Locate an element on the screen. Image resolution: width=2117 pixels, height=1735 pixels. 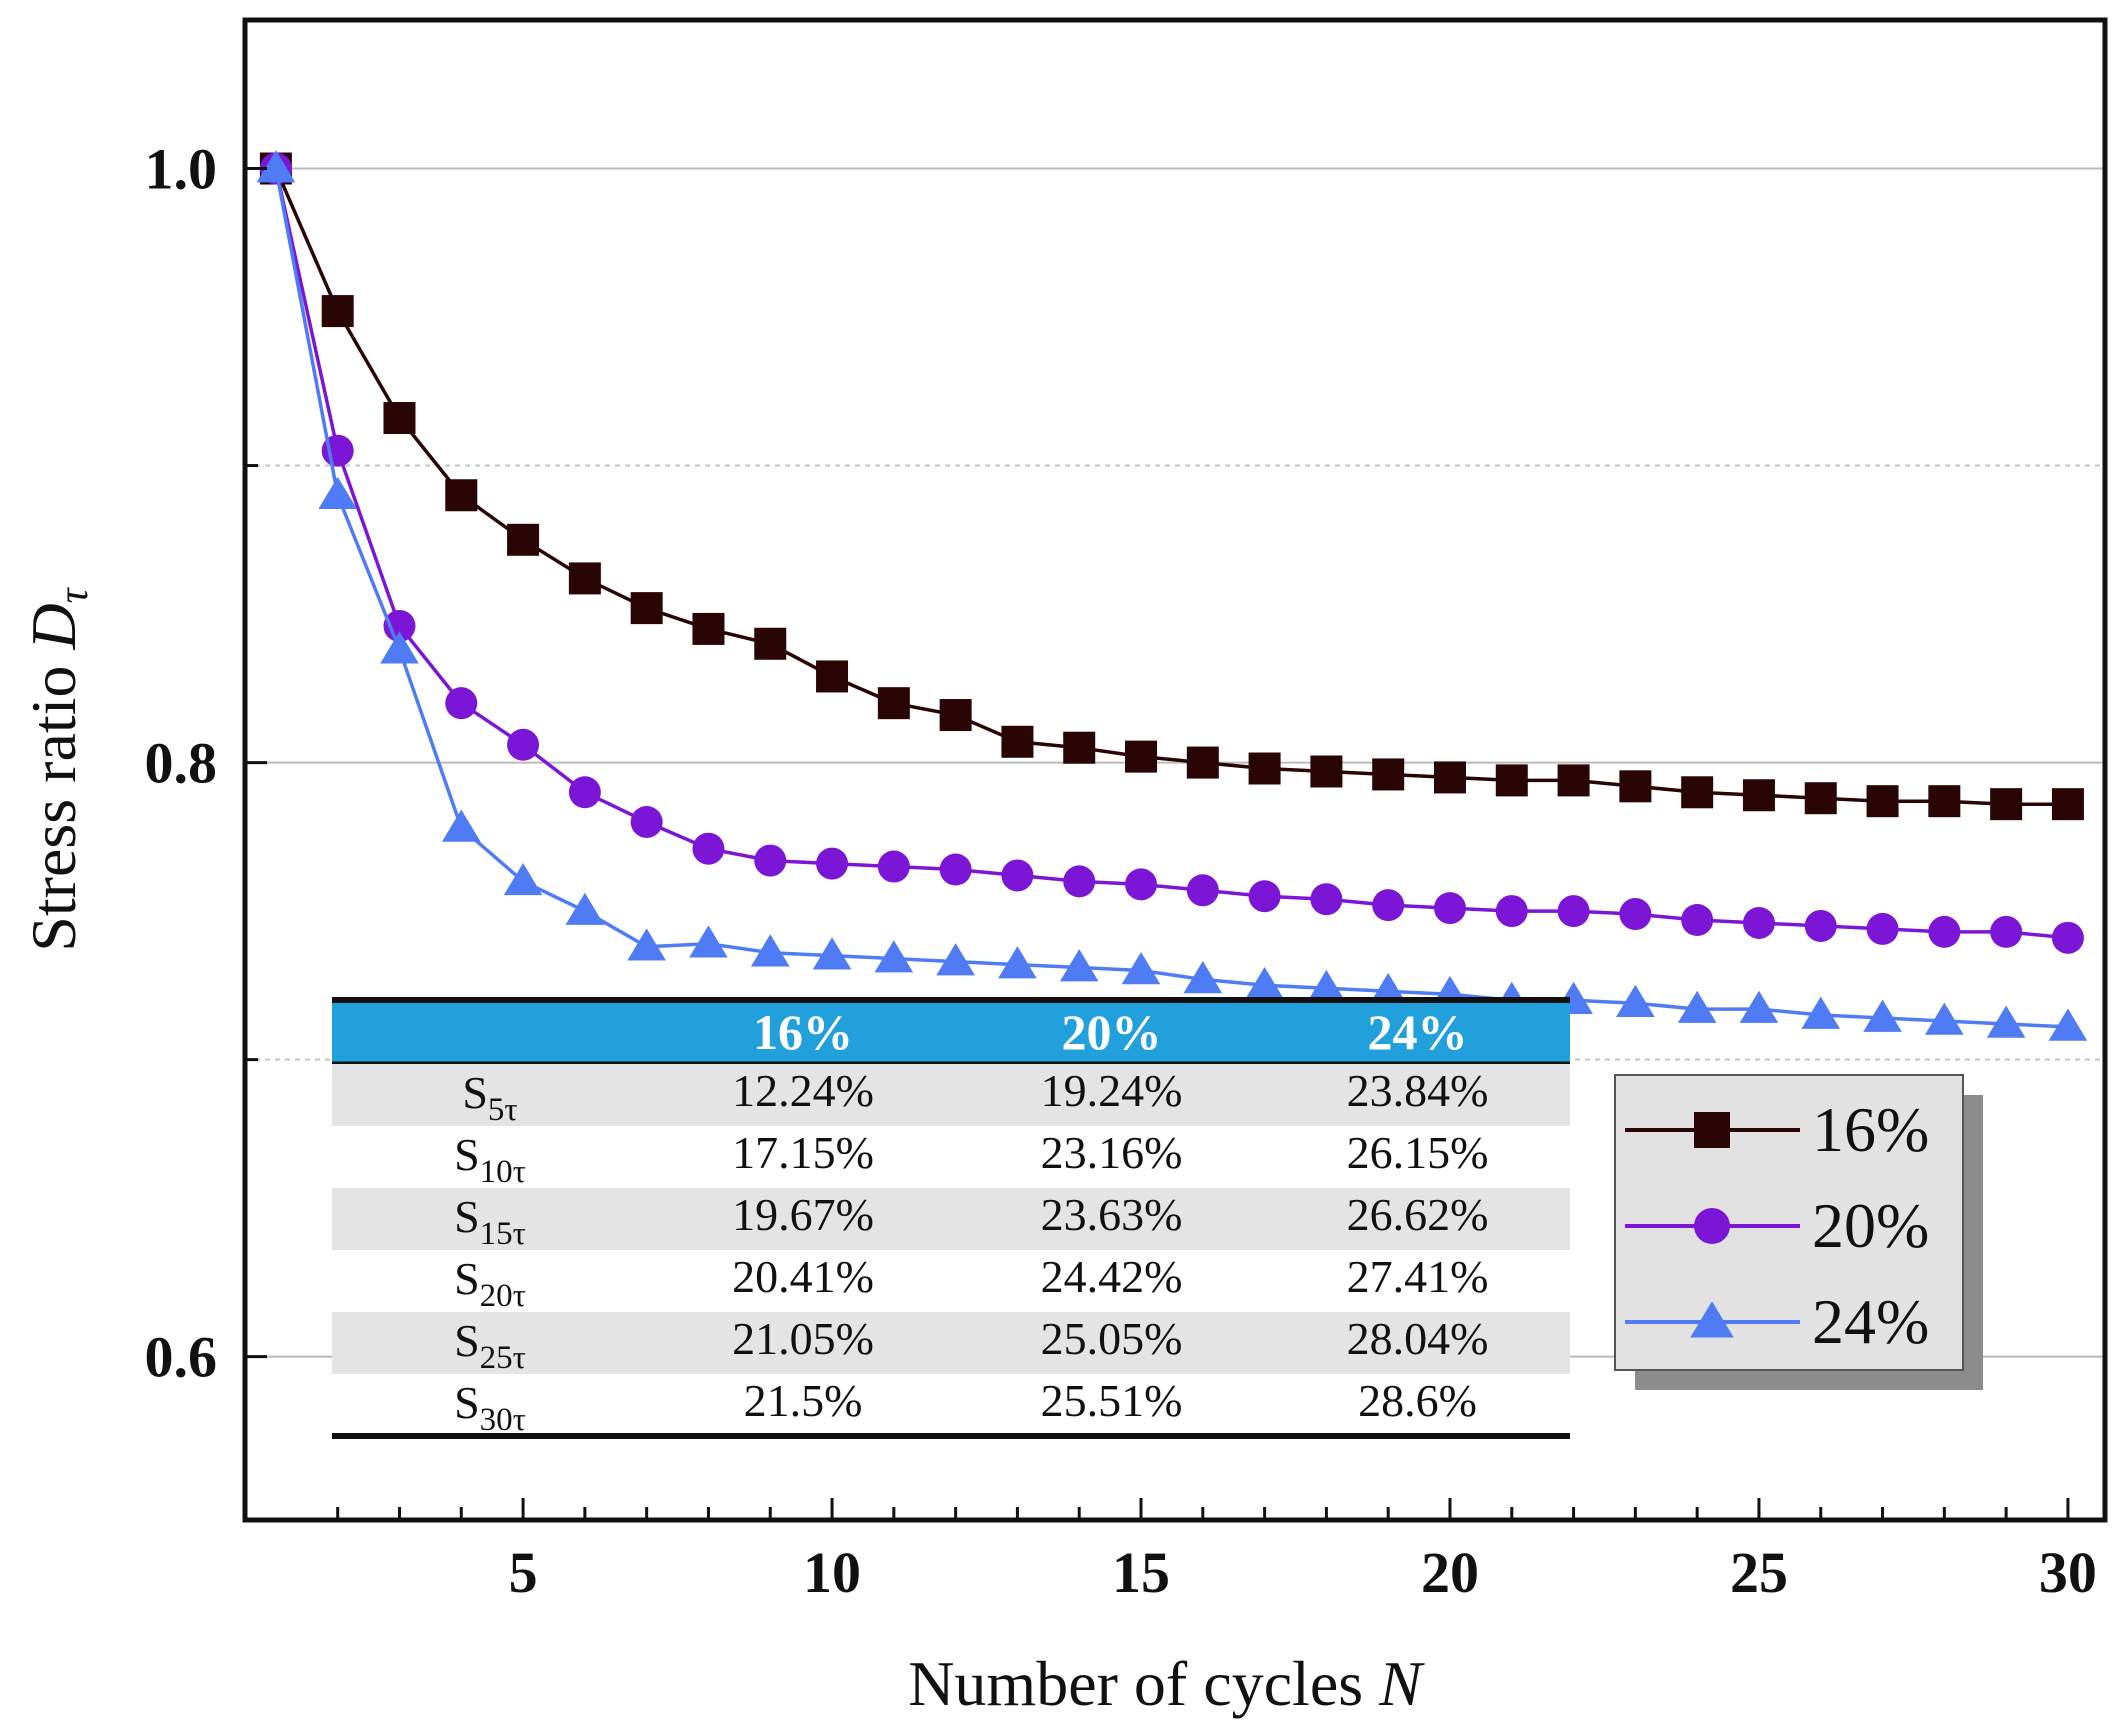
table-column-header: 16% is located at coordinates (803, 1032).